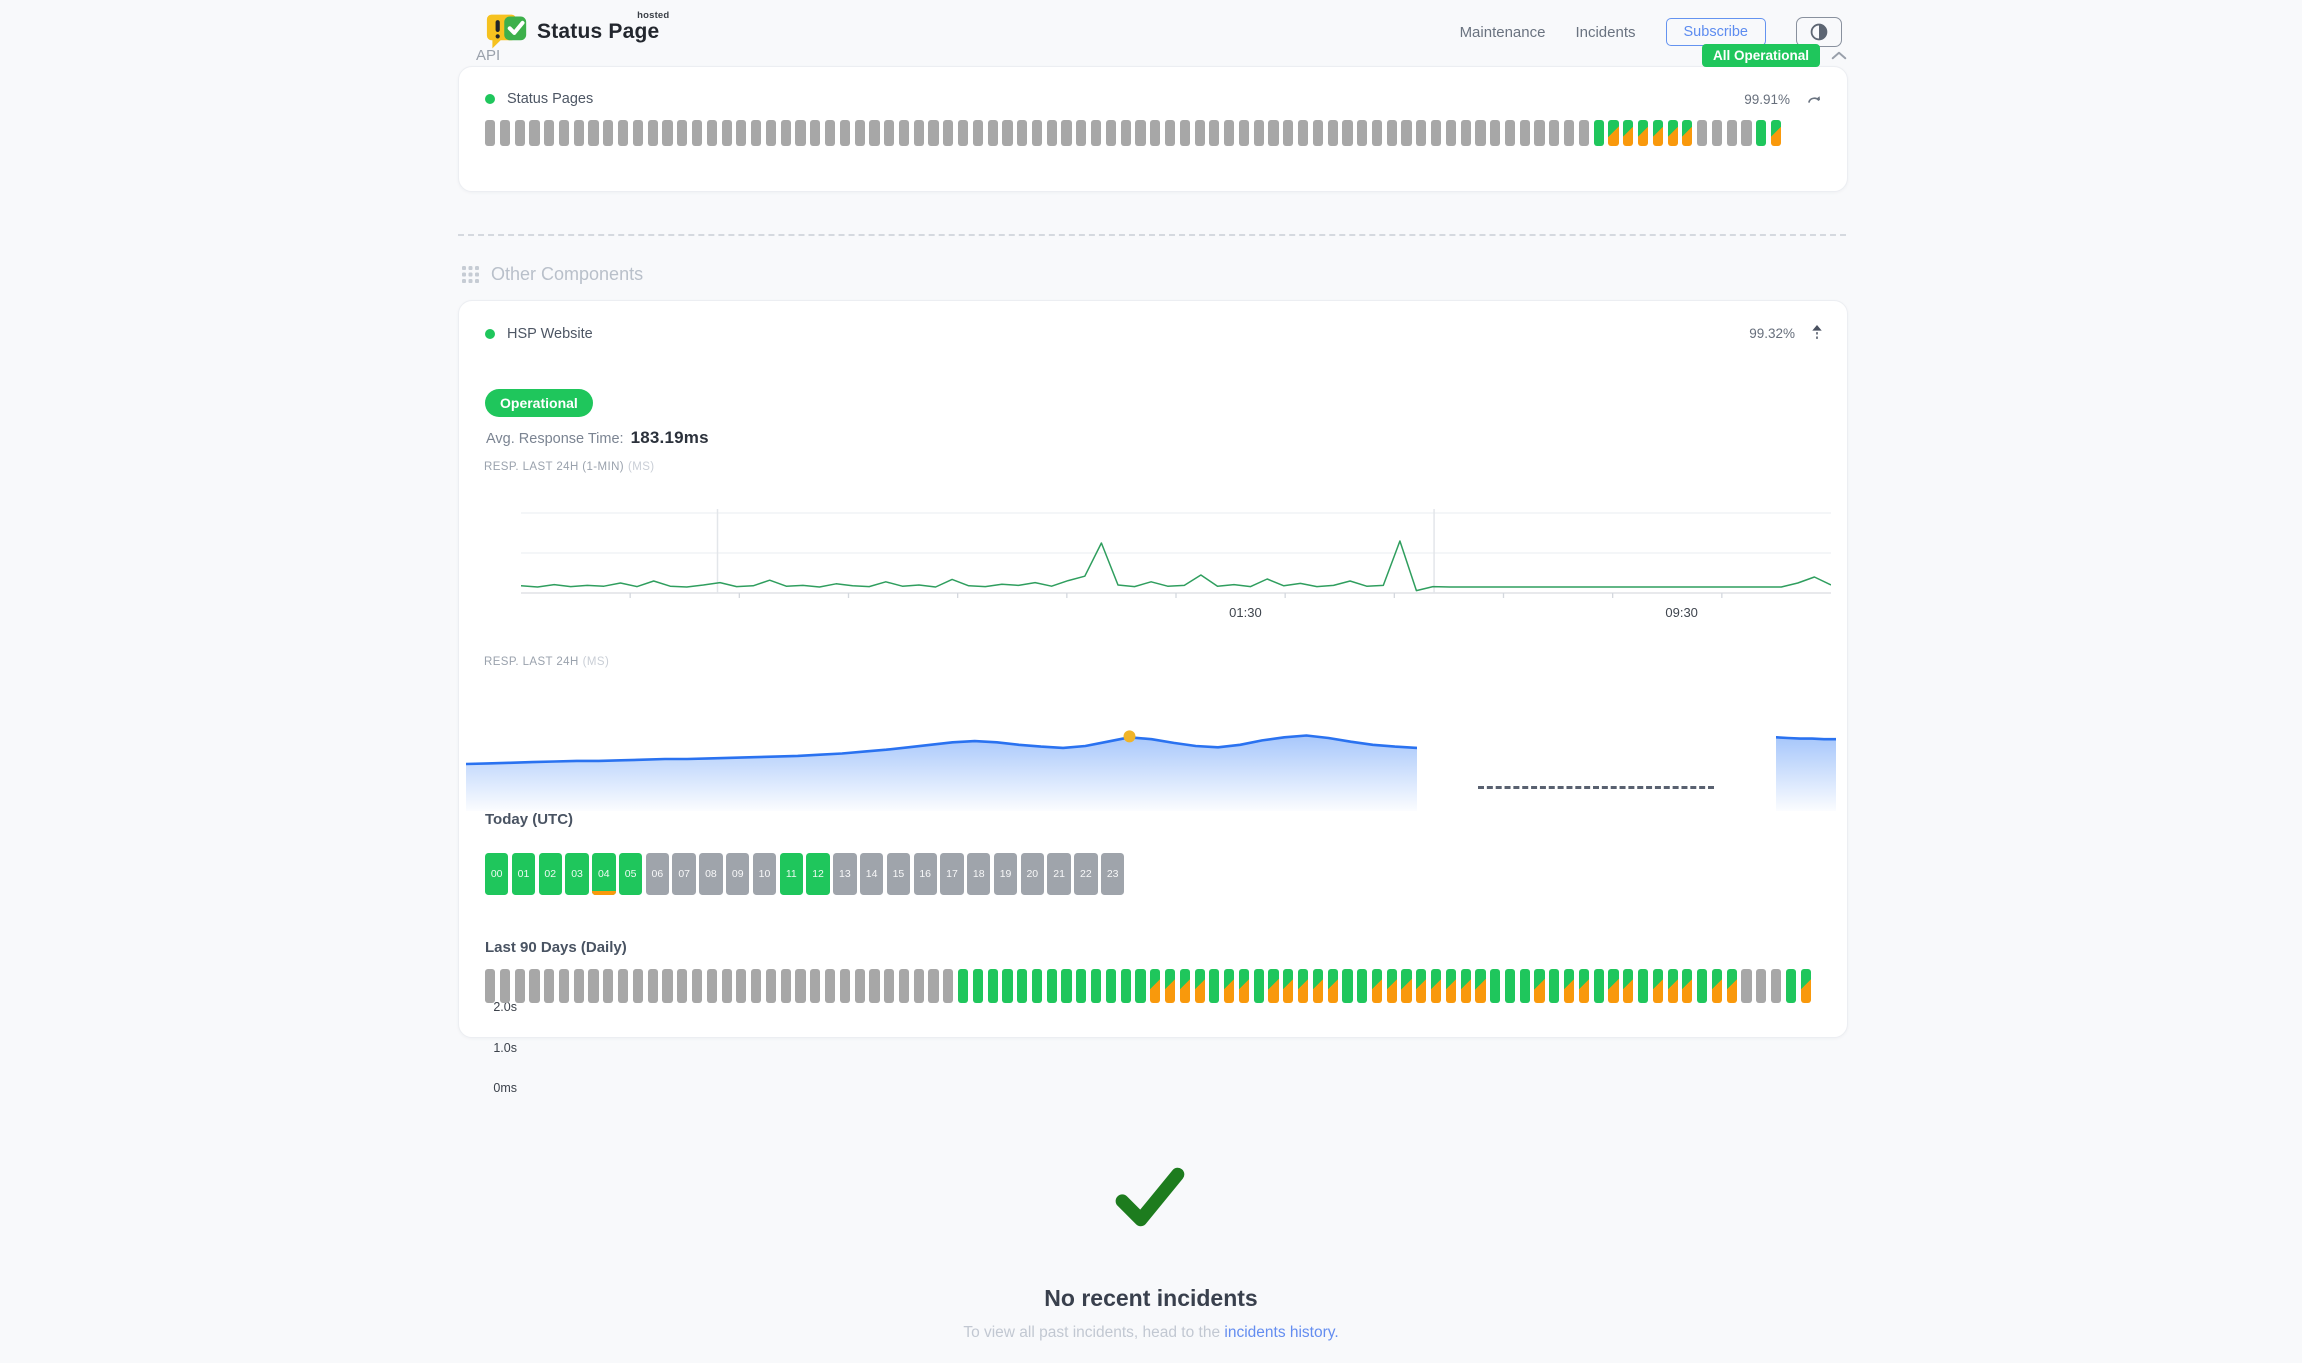  I want to click on refresh-icon, so click(1814, 99).